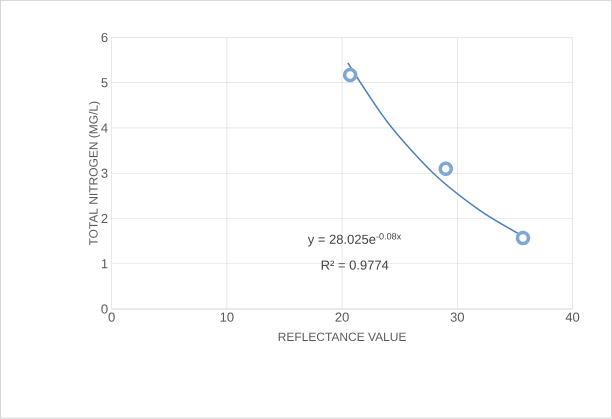 This screenshot has height=419, width=612. I want to click on x-tick-label: 20, so click(342, 317).